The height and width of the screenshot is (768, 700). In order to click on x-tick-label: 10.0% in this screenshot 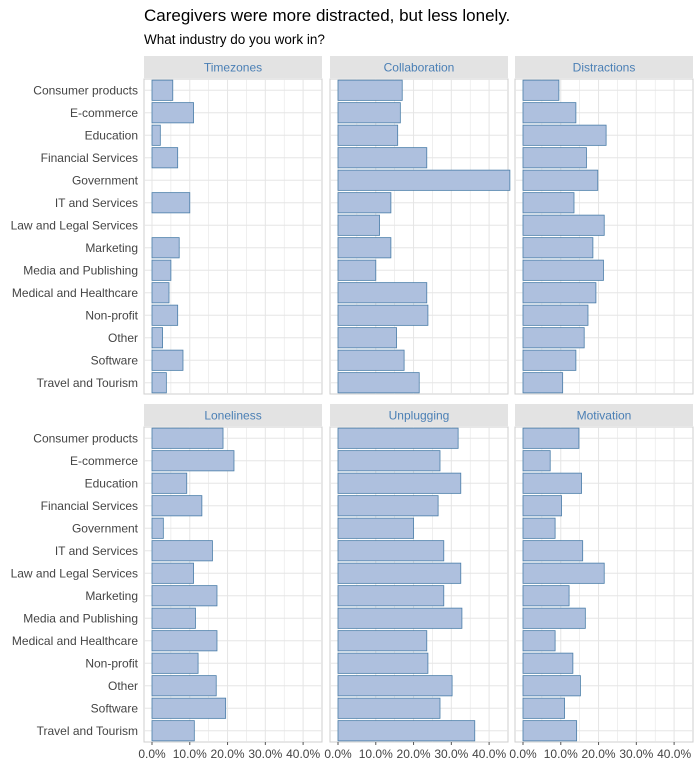, I will do `click(561, 754)`.